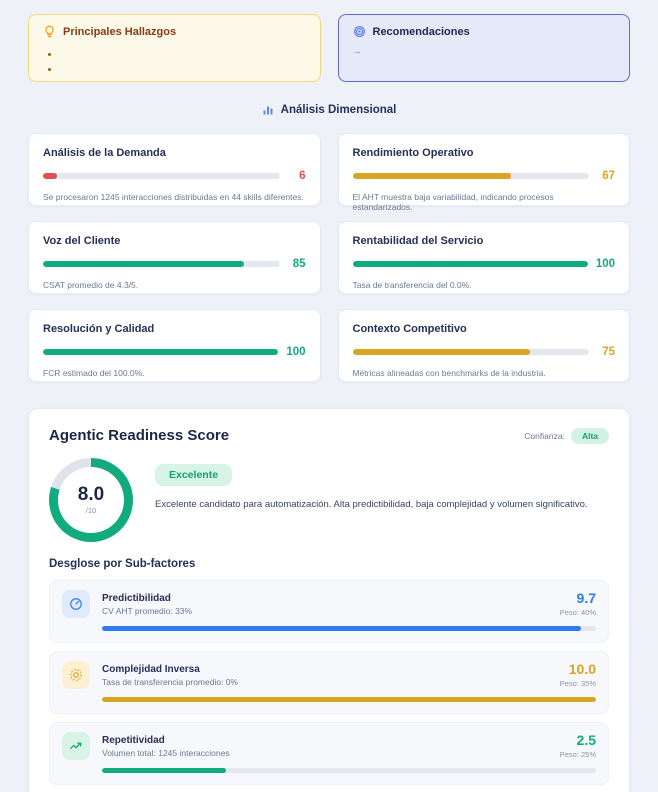 This screenshot has width=658, height=792. What do you see at coordinates (586, 598) in the screenshot?
I see `subfactor-value: 9.7` at bounding box center [586, 598].